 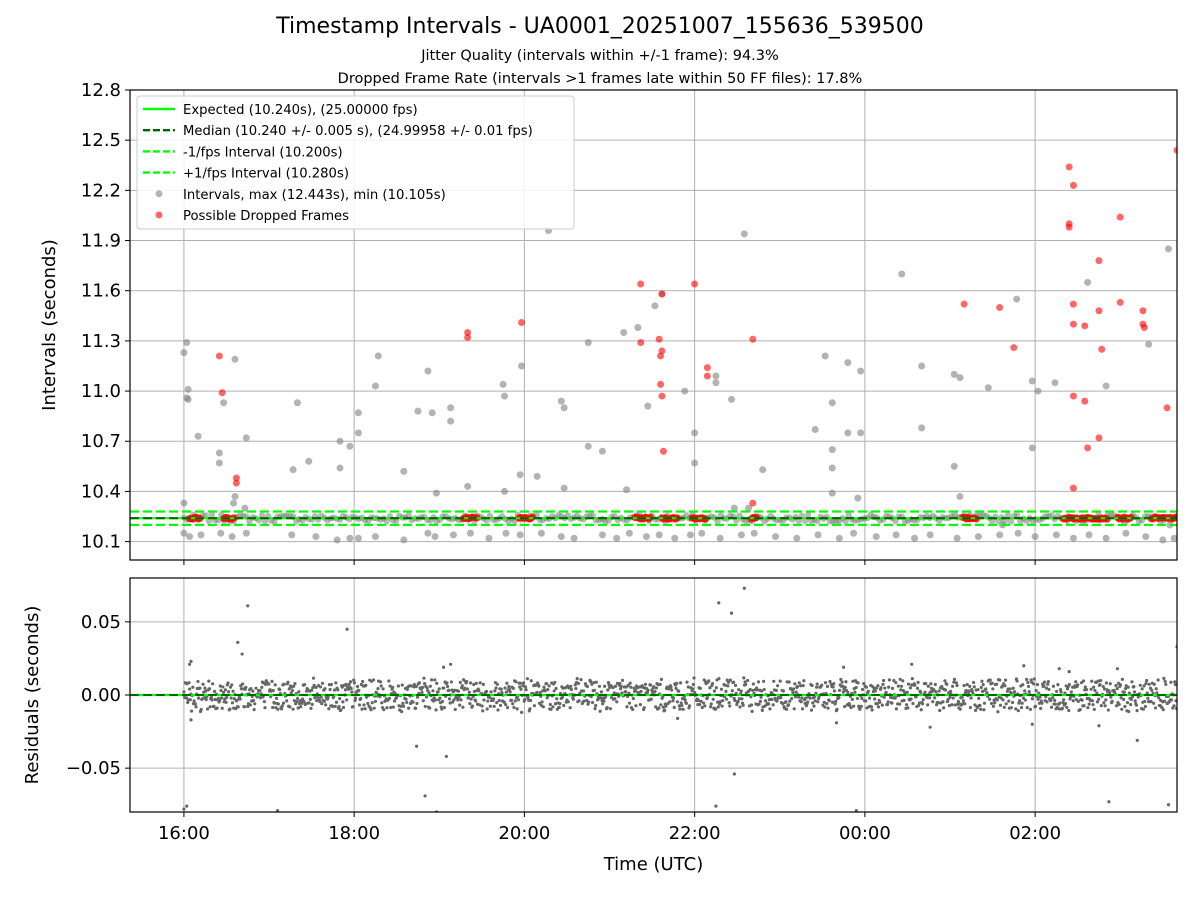 What do you see at coordinates (32, 695) in the screenshot?
I see `y-axis-label-residuals: Residuals (seconds)` at bounding box center [32, 695].